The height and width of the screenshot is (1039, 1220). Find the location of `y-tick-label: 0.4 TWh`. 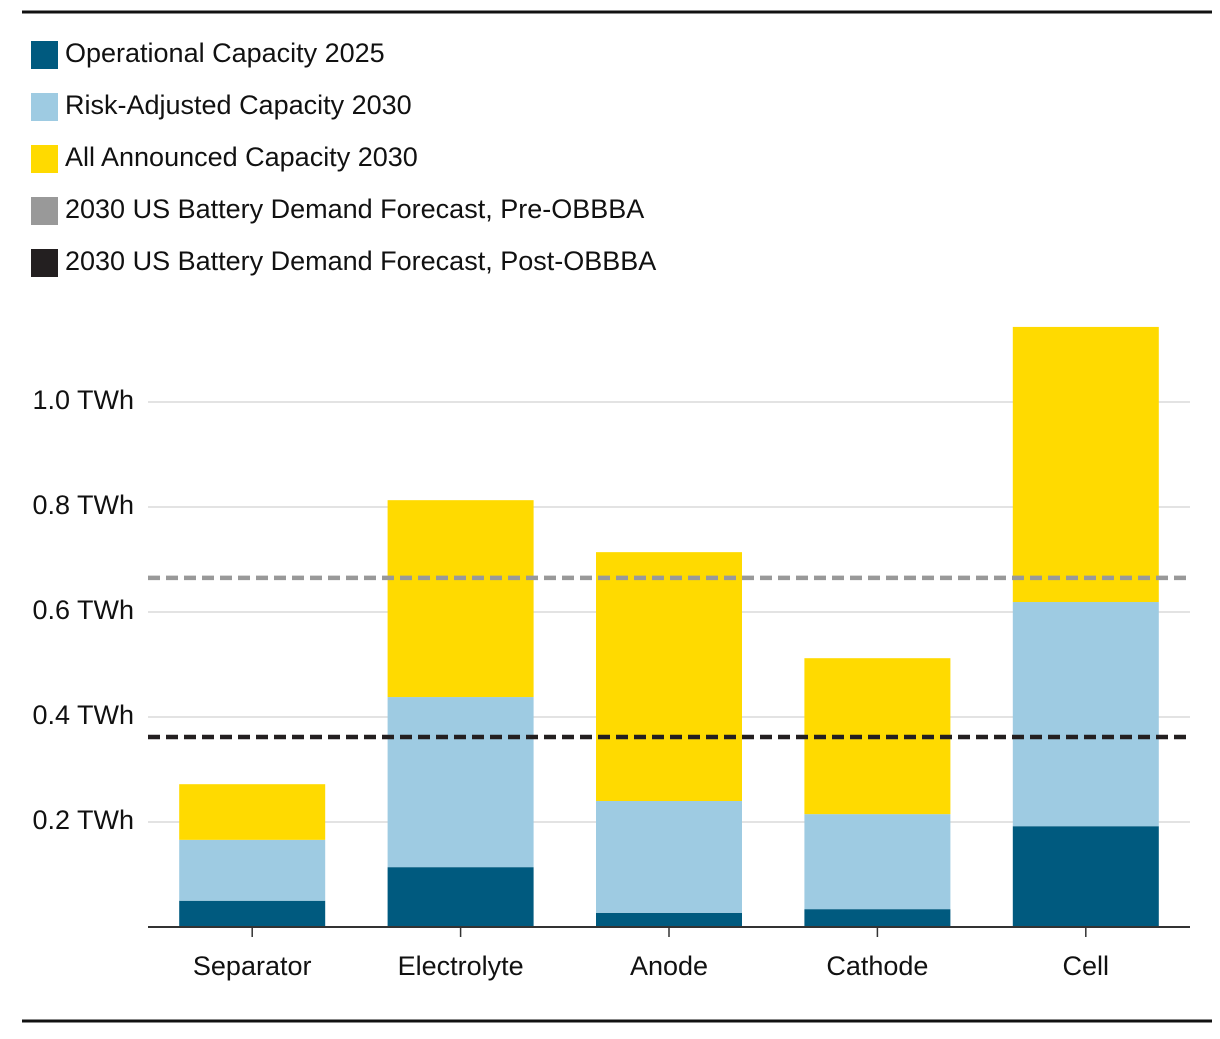

y-tick-label: 0.4 TWh is located at coordinates (83, 715).